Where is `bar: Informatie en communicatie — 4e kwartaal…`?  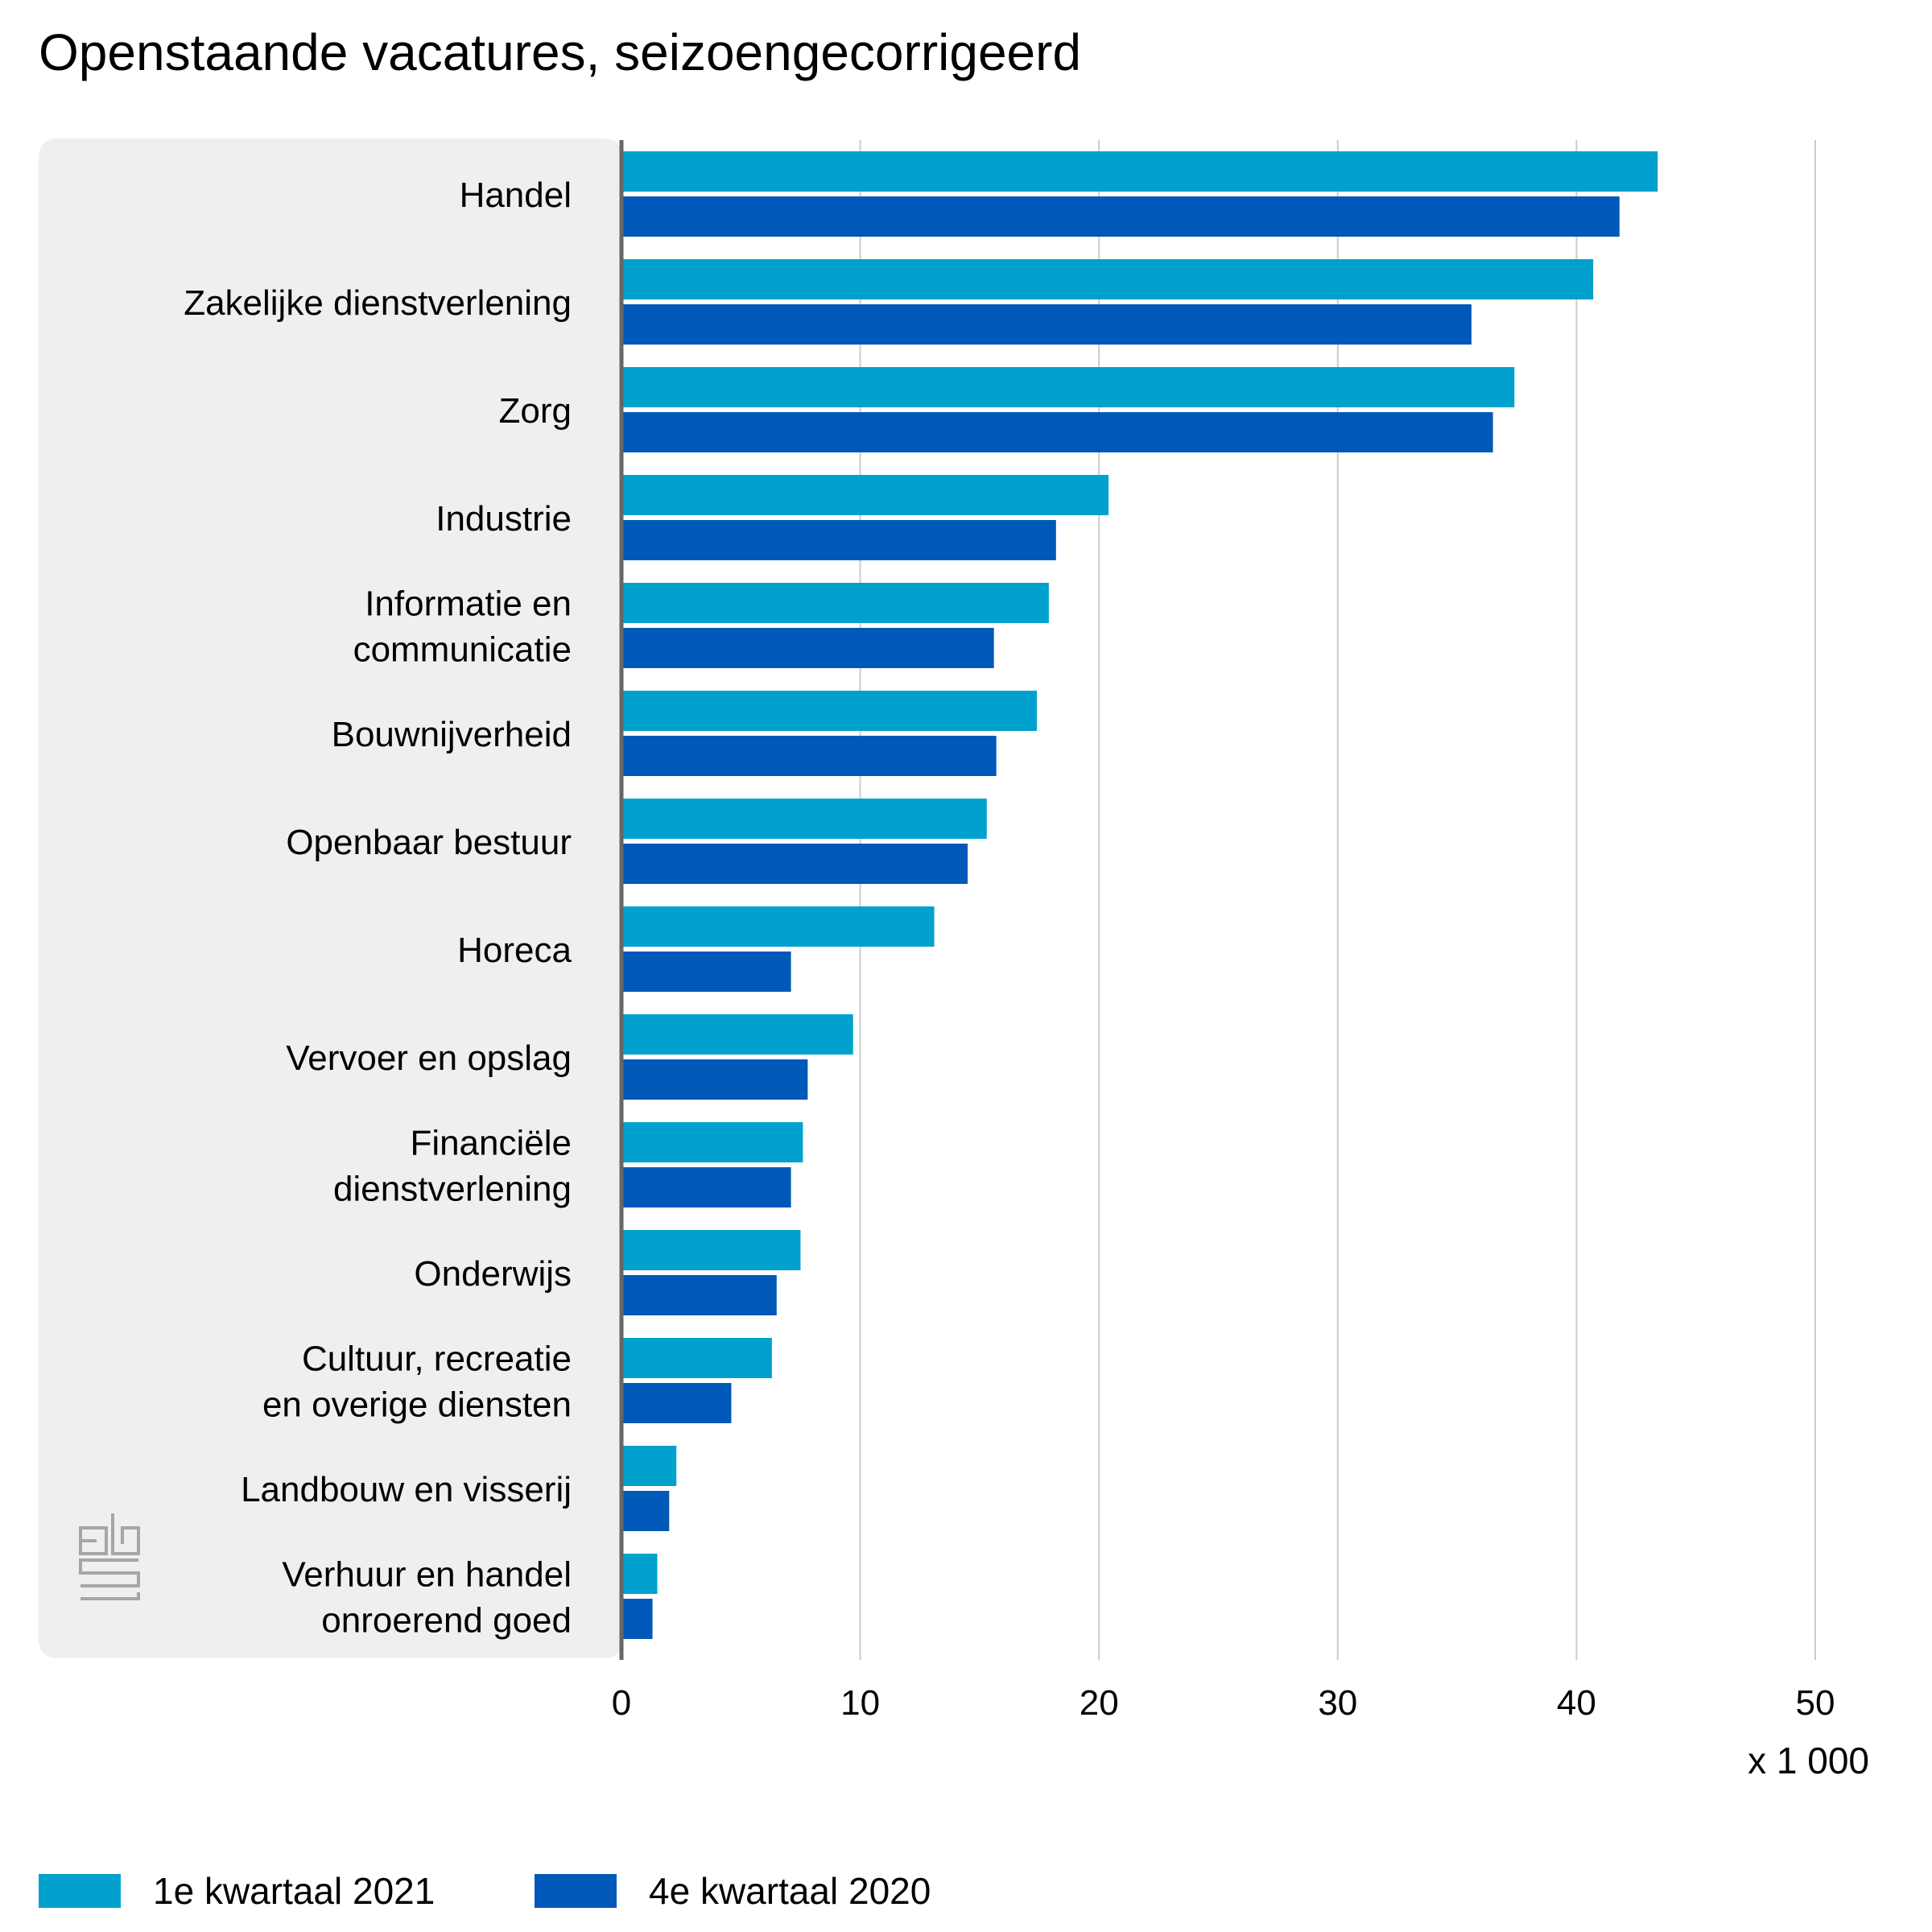 bar: Informatie en communicatie — 4e kwartaal… is located at coordinates (807, 648).